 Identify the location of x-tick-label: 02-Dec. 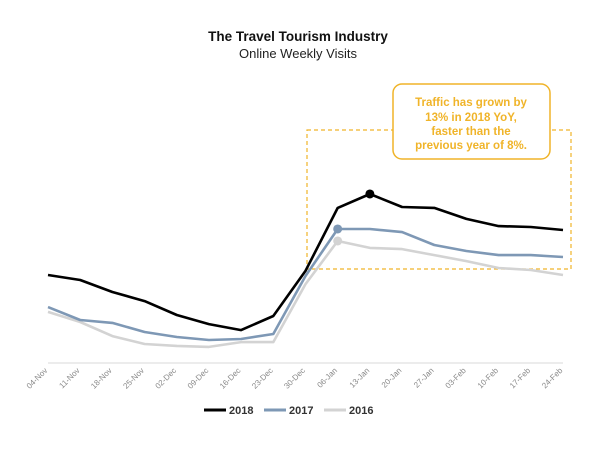
(166, 378).